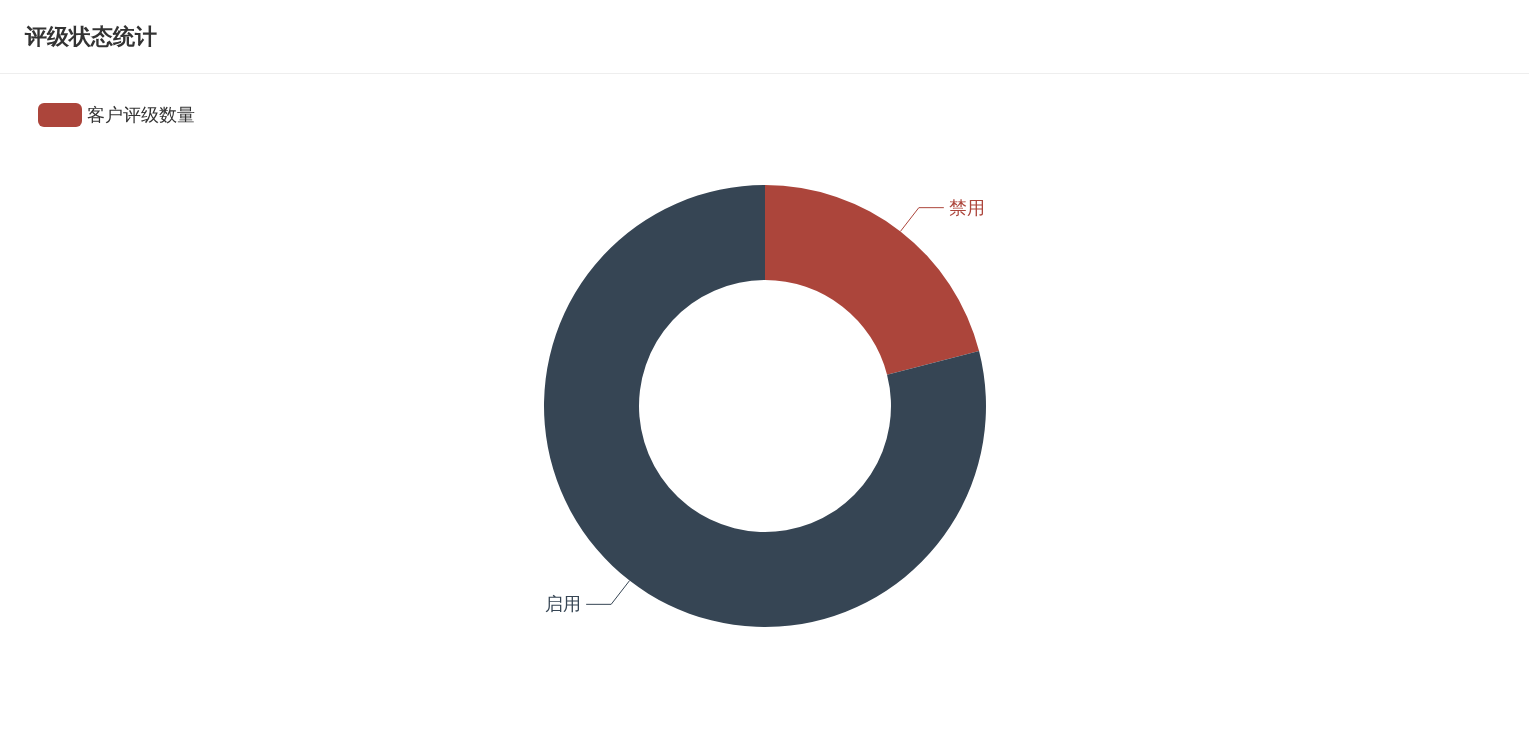  I want to click on slice-label: 启用, so click(563, 604).